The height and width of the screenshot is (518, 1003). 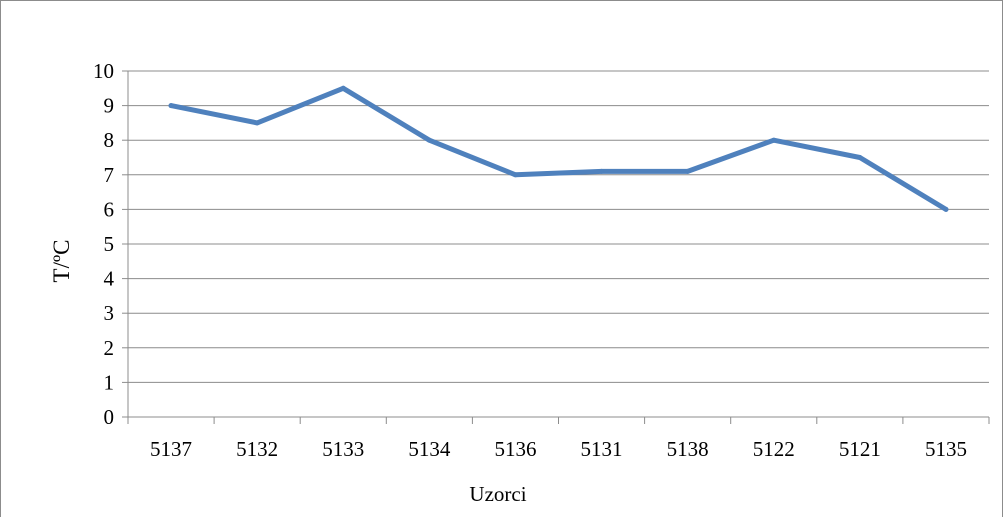 What do you see at coordinates (171, 449) in the screenshot?
I see `x-tick-label: 5137` at bounding box center [171, 449].